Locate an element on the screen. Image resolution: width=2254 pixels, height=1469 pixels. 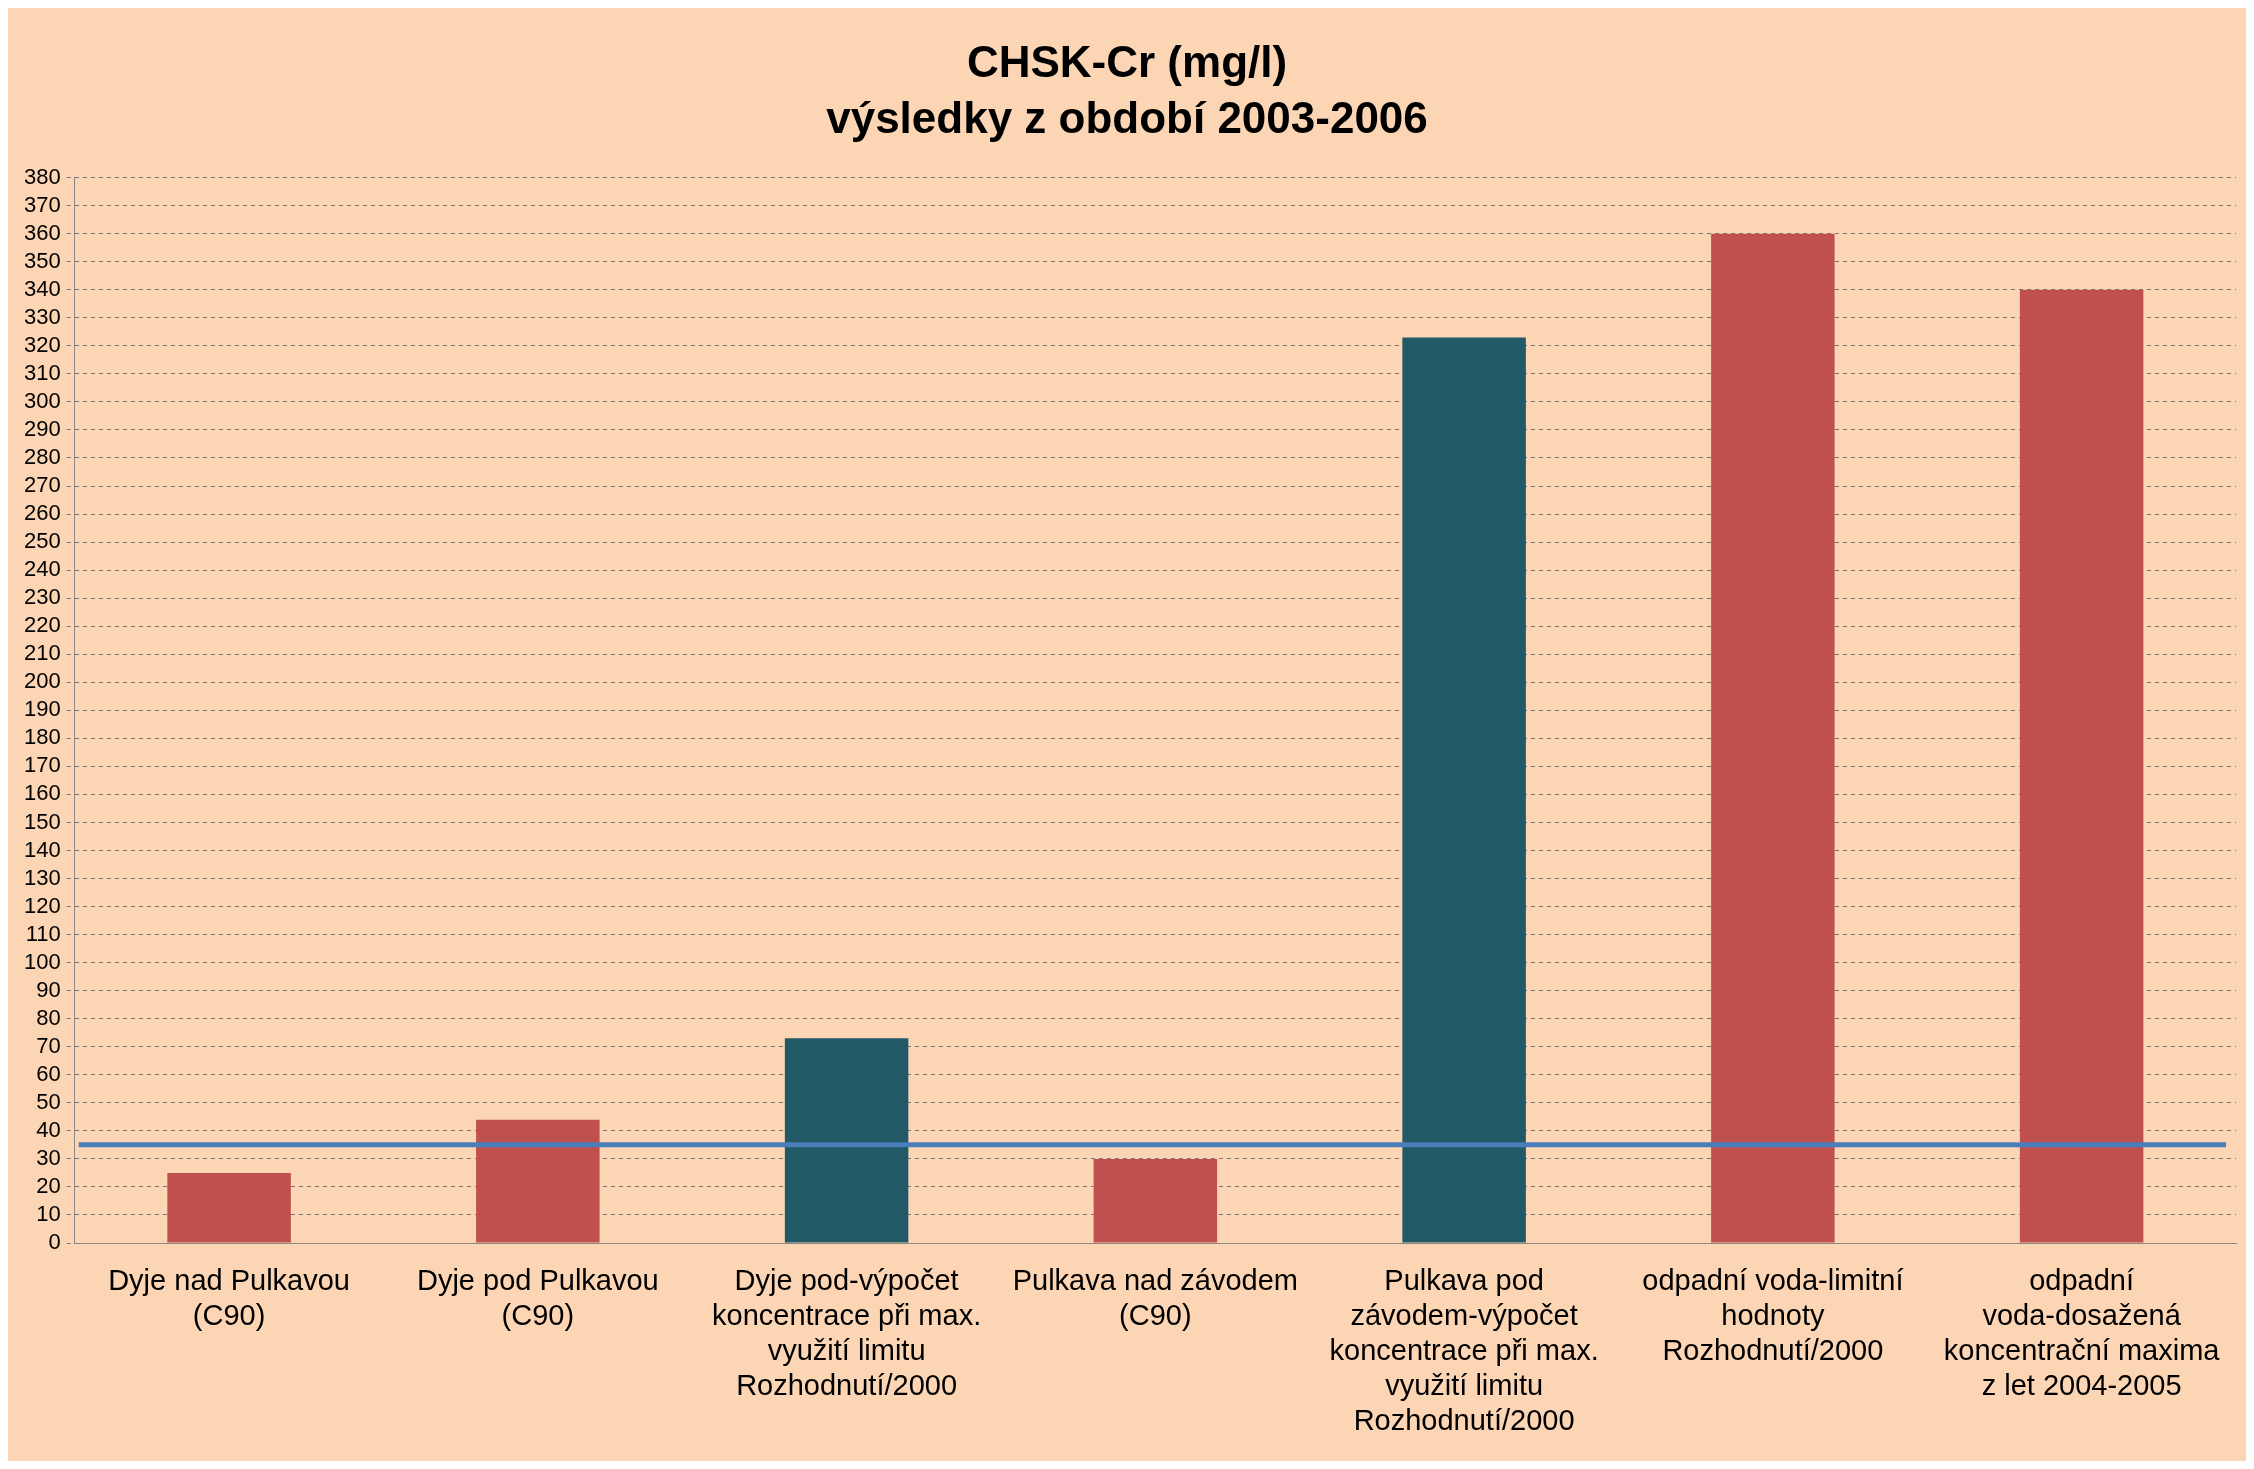
y-tick-label: 270 is located at coordinates (42, 485).